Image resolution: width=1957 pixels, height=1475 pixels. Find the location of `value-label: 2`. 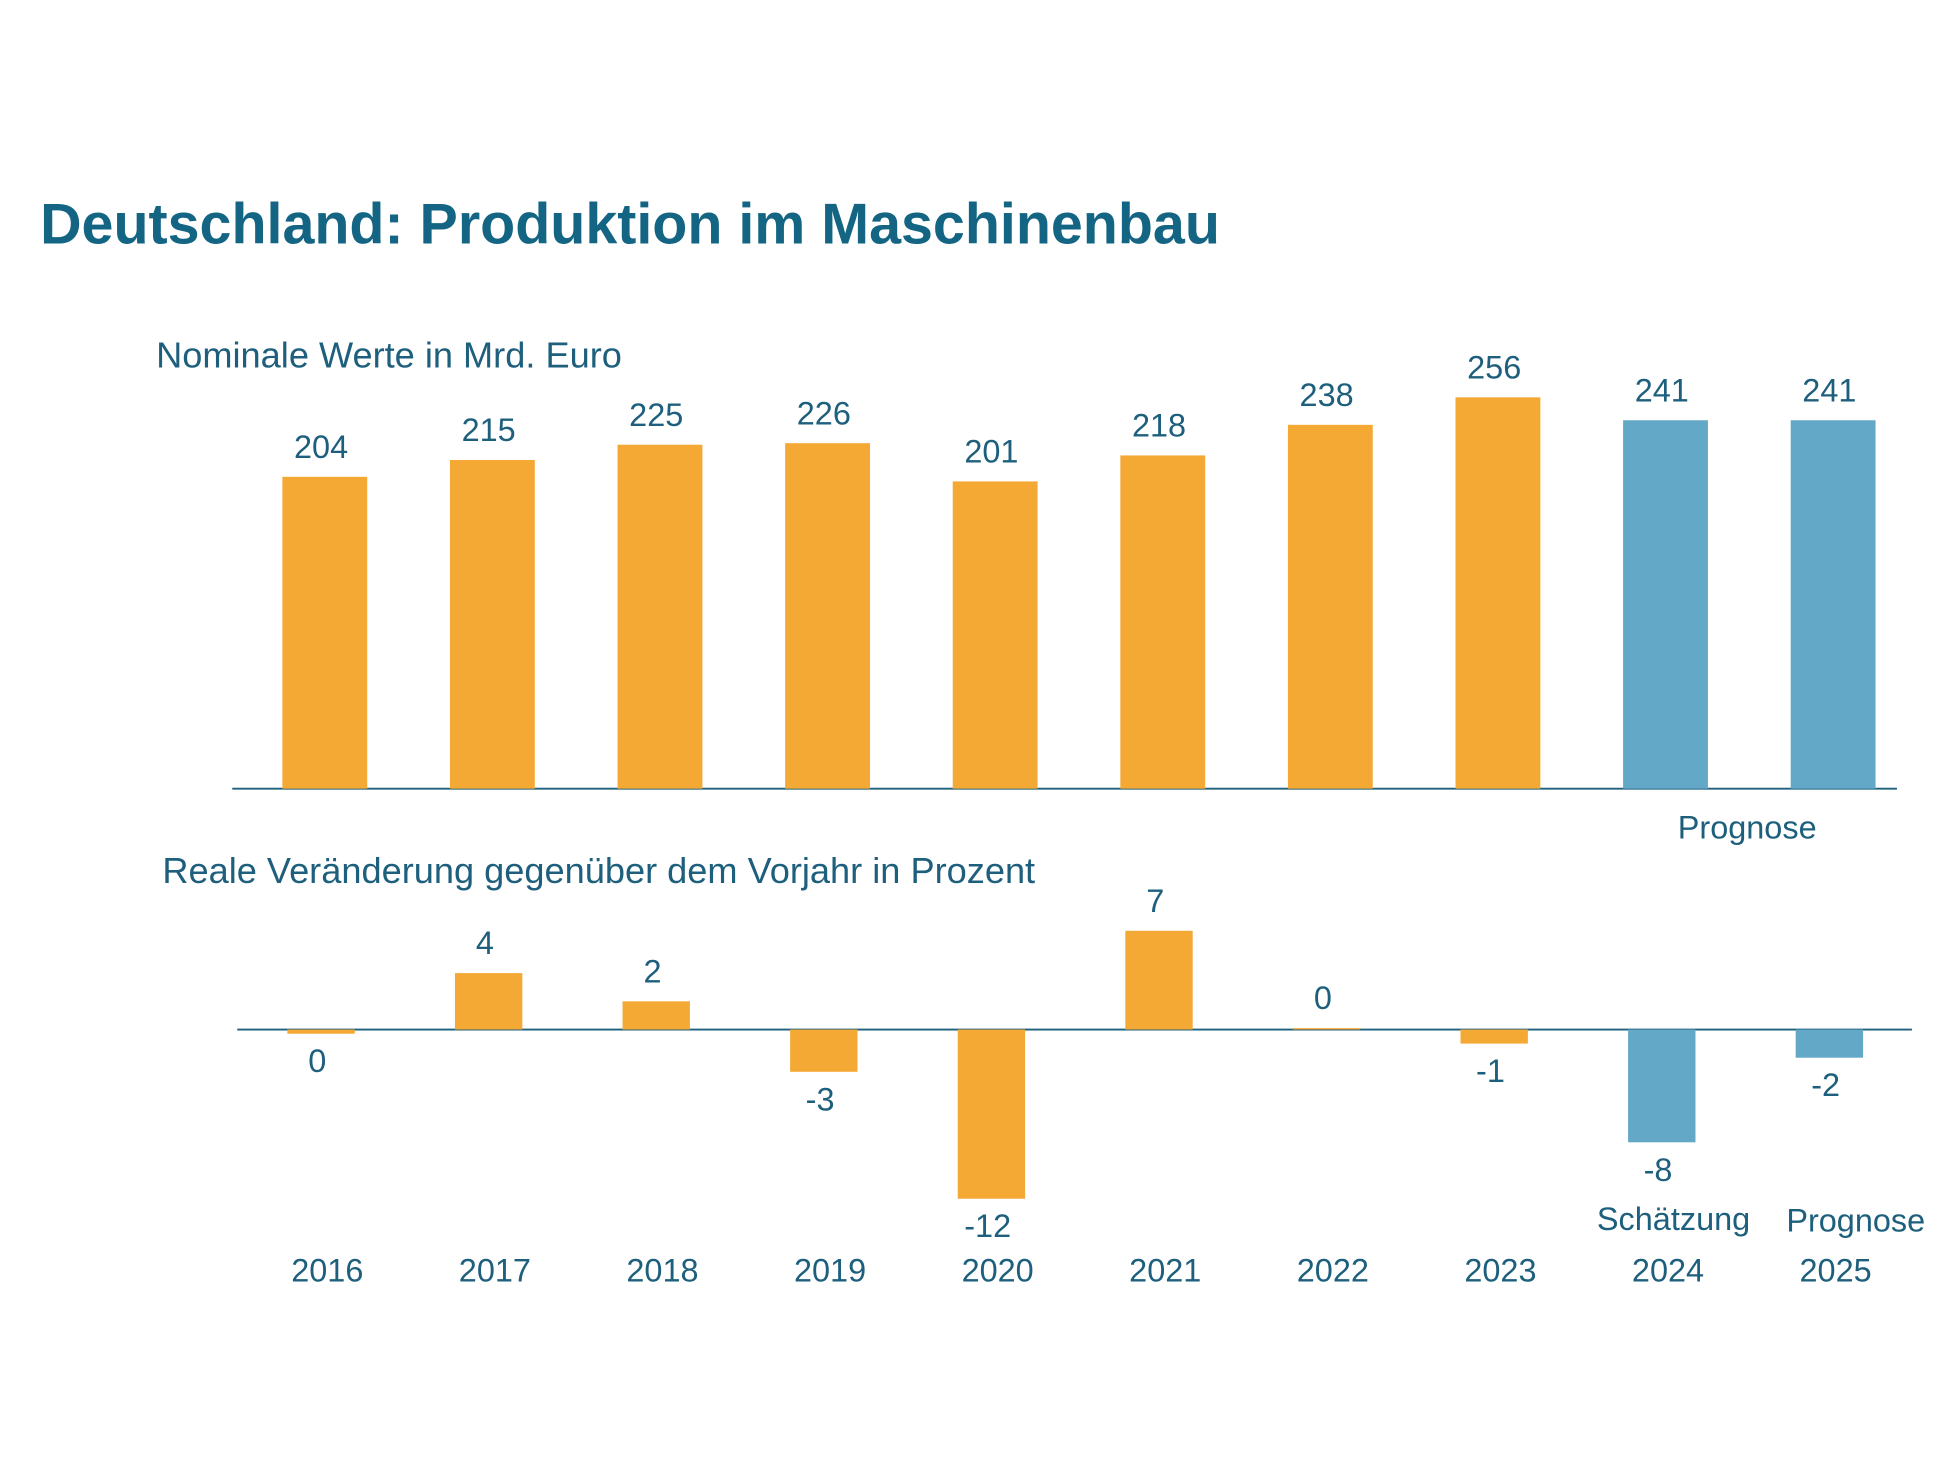

value-label: 2 is located at coordinates (652, 971).